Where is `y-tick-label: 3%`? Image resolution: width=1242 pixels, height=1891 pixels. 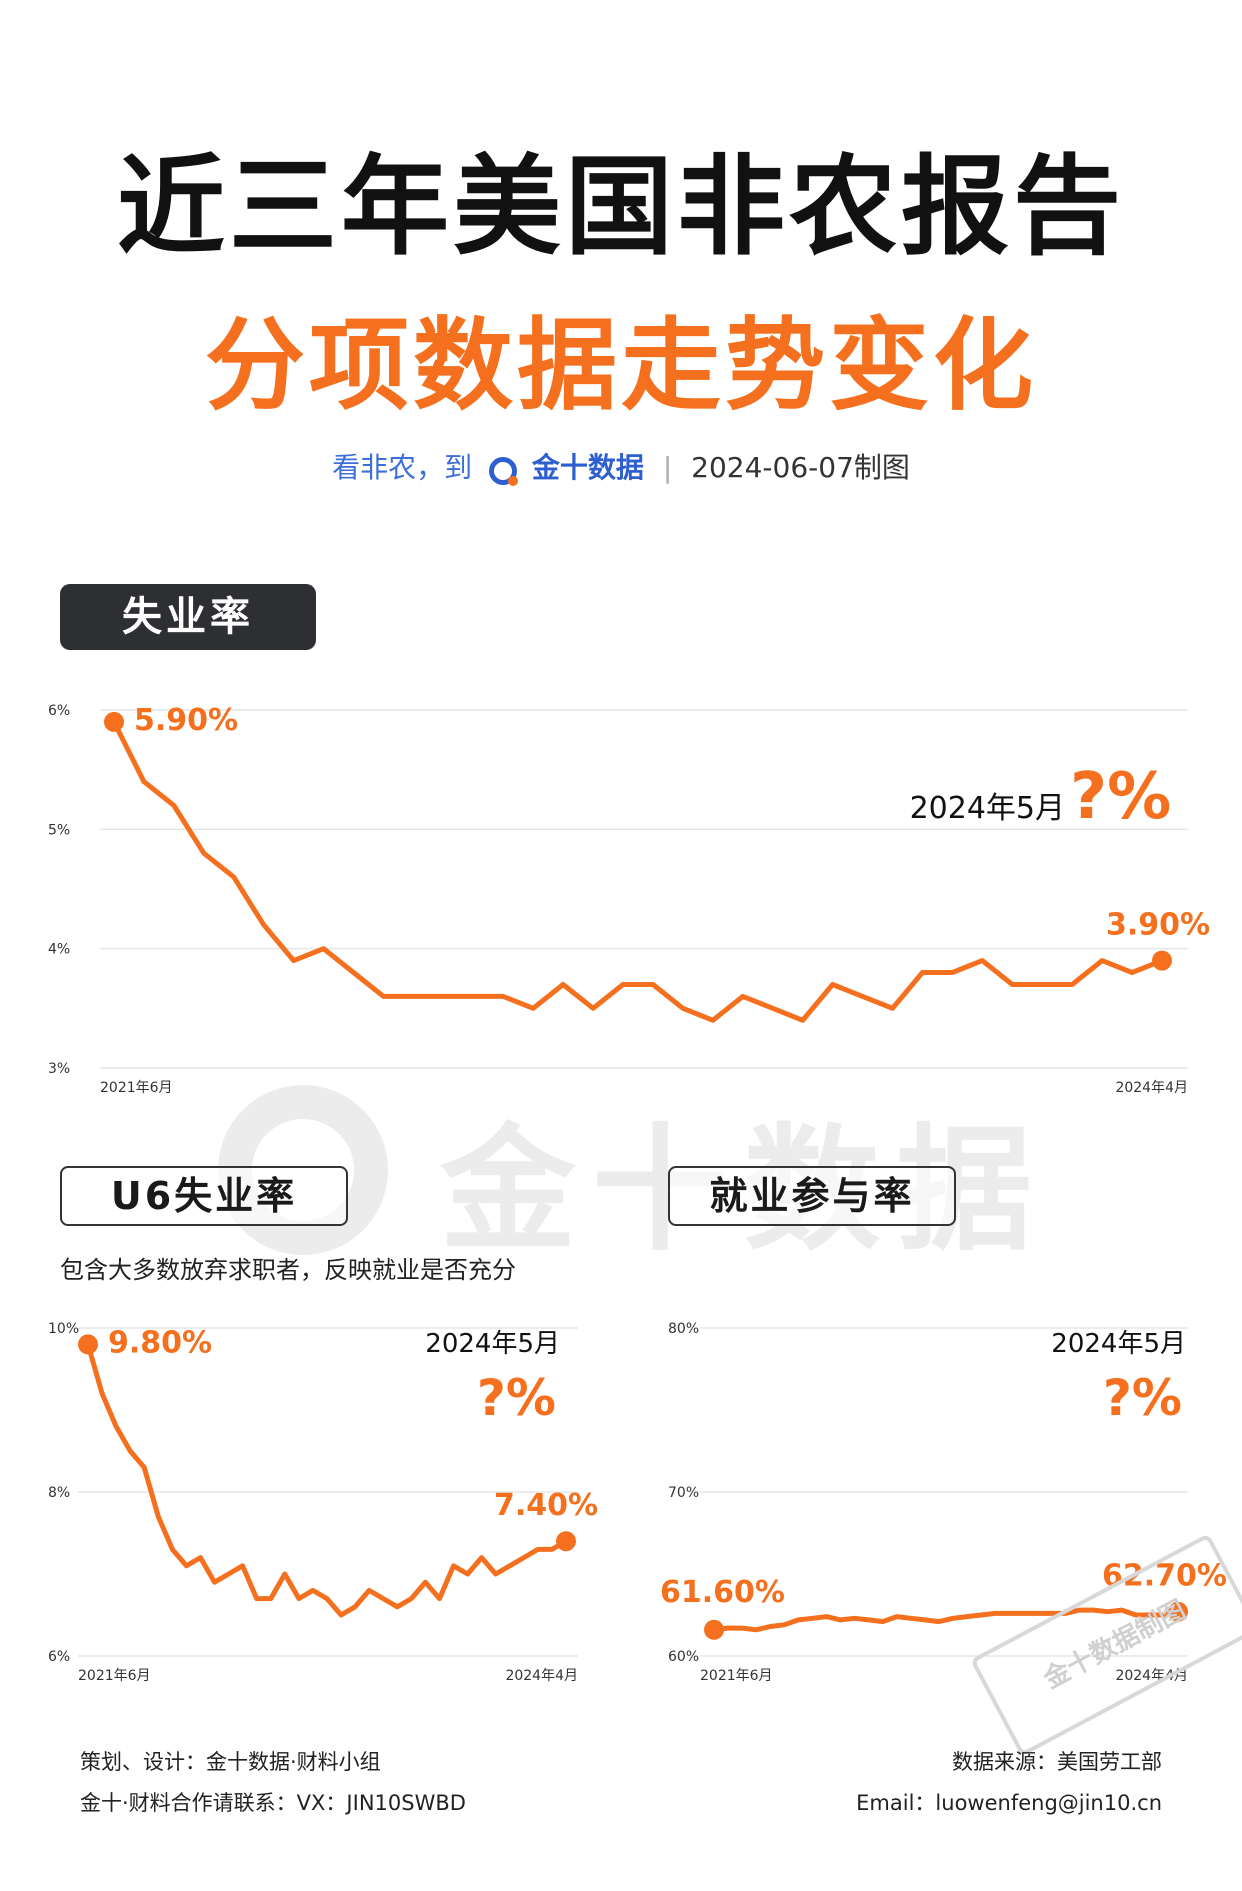 y-tick-label: 3% is located at coordinates (59, 1069).